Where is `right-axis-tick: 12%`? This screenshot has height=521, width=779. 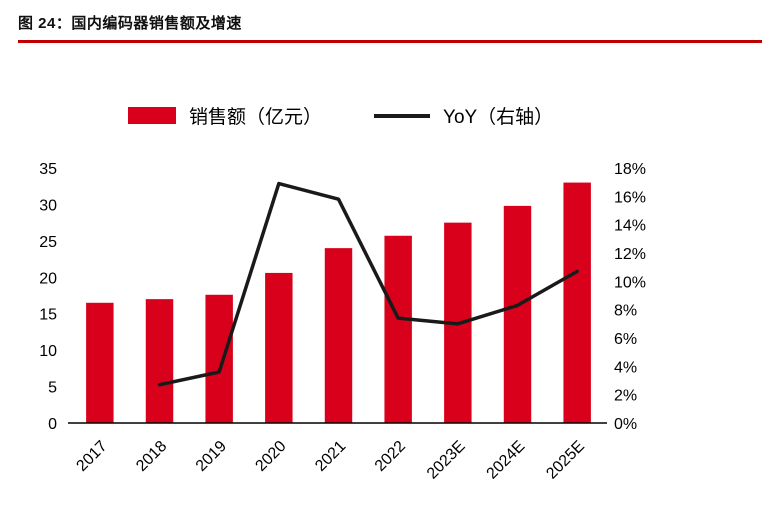
right-axis-tick: 12% is located at coordinates (630, 254).